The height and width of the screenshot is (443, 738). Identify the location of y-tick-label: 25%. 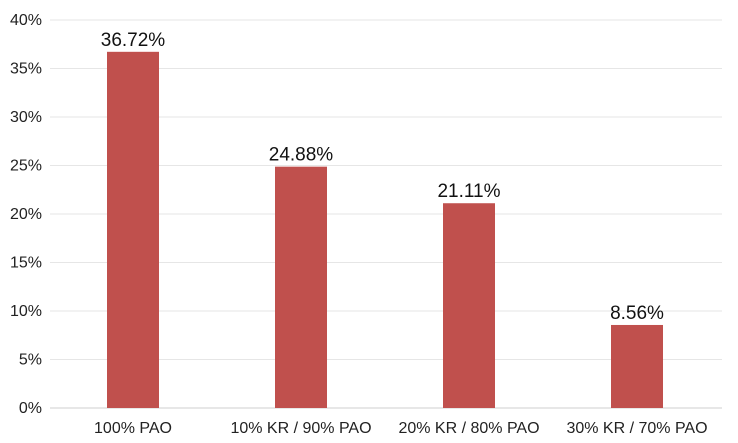
(26, 166).